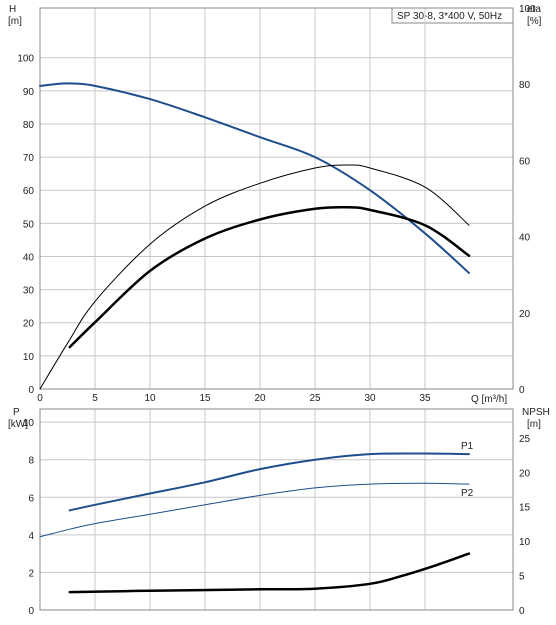 The height and width of the screenshot is (625, 556). What do you see at coordinates (489, 399) in the screenshot?
I see `x-axis-label: Q [m³/h]` at bounding box center [489, 399].